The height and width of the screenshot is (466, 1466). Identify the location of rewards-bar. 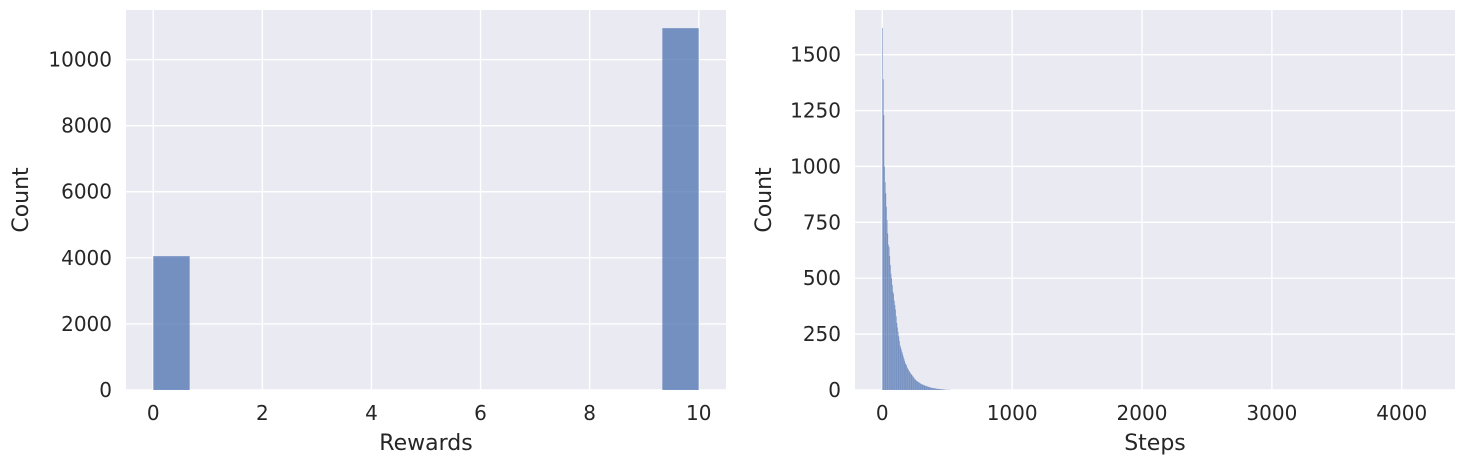
(680, 209).